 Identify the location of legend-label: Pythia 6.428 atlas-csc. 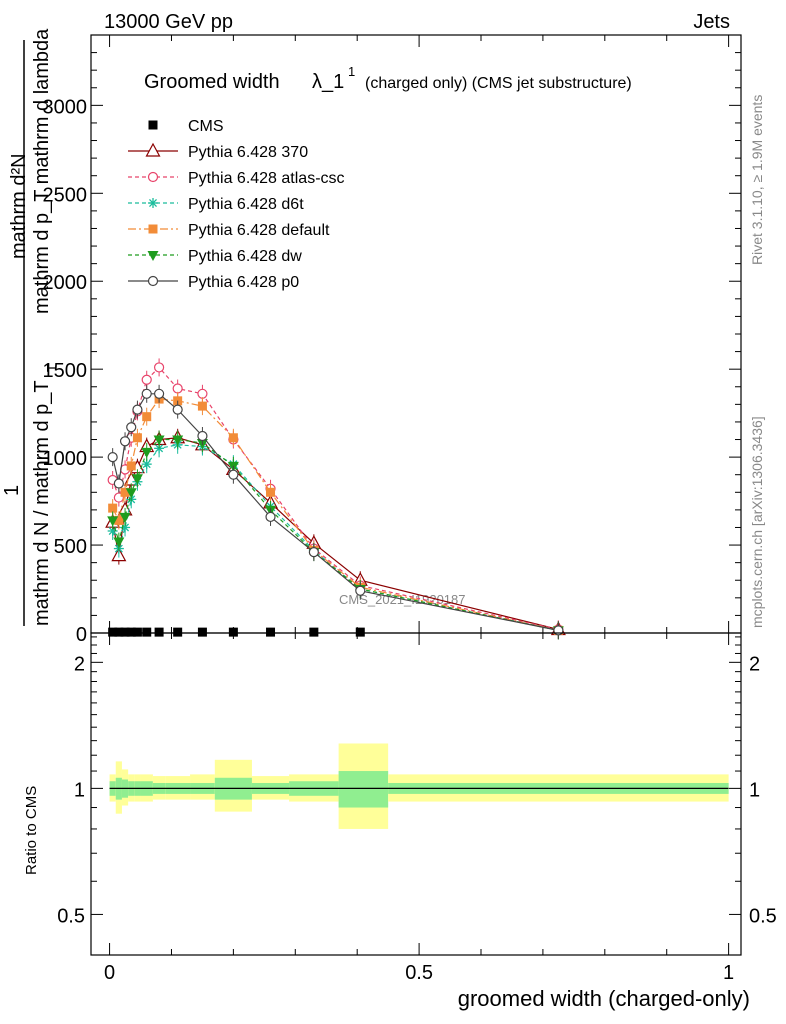
(266, 178).